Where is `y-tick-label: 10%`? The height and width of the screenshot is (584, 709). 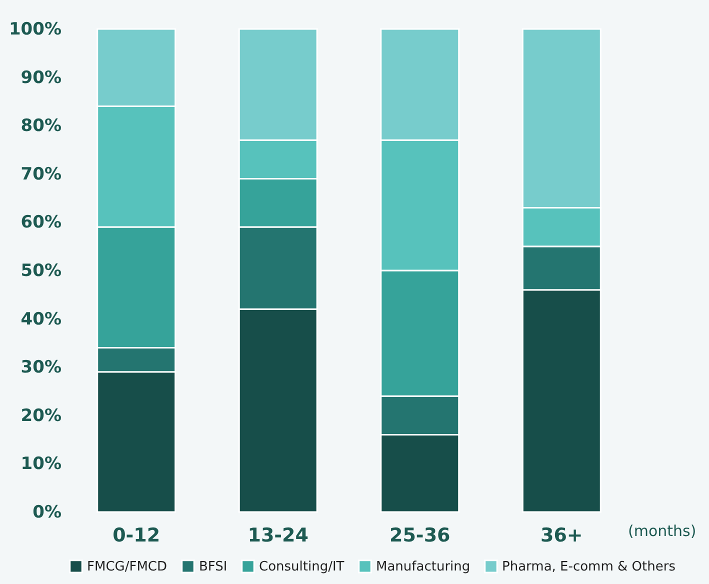
y-tick-label: 10% is located at coordinates (41, 464).